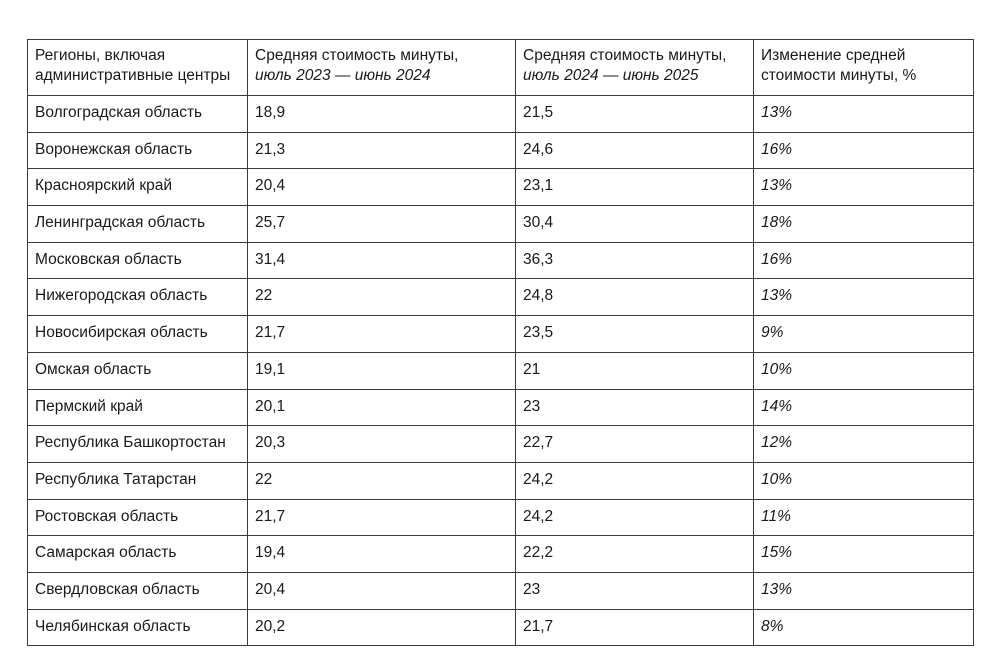  Describe the element at coordinates (137, 334) in the screenshot. I see `cell-region: Новосибирская область` at that location.